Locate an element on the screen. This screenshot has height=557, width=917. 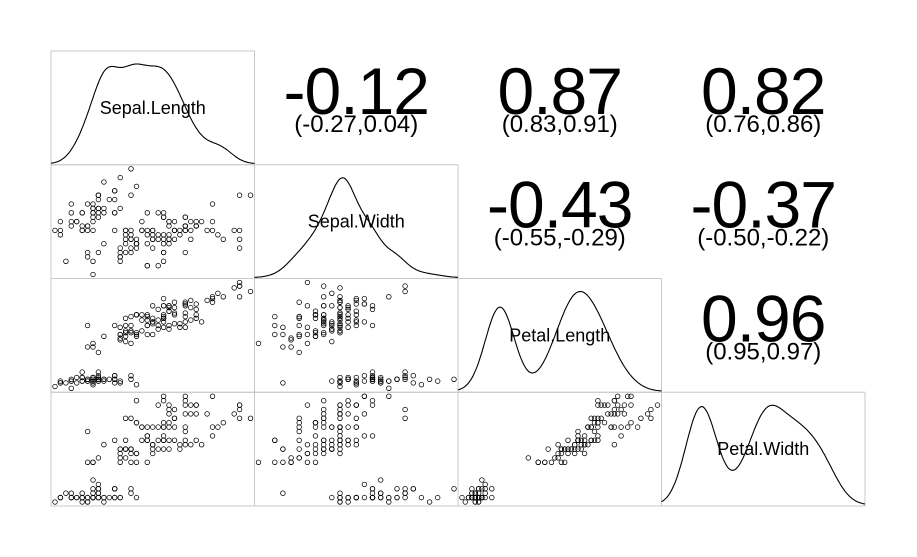
confidence-interval: (-0.27,0.04) is located at coordinates (356, 124).